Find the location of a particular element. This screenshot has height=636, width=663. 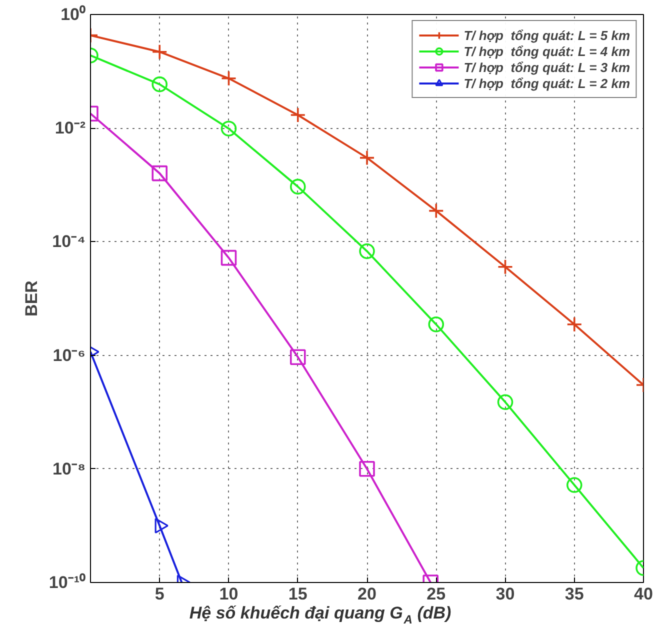

y-tick-label: 10⁰ is located at coordinates (73, 14).